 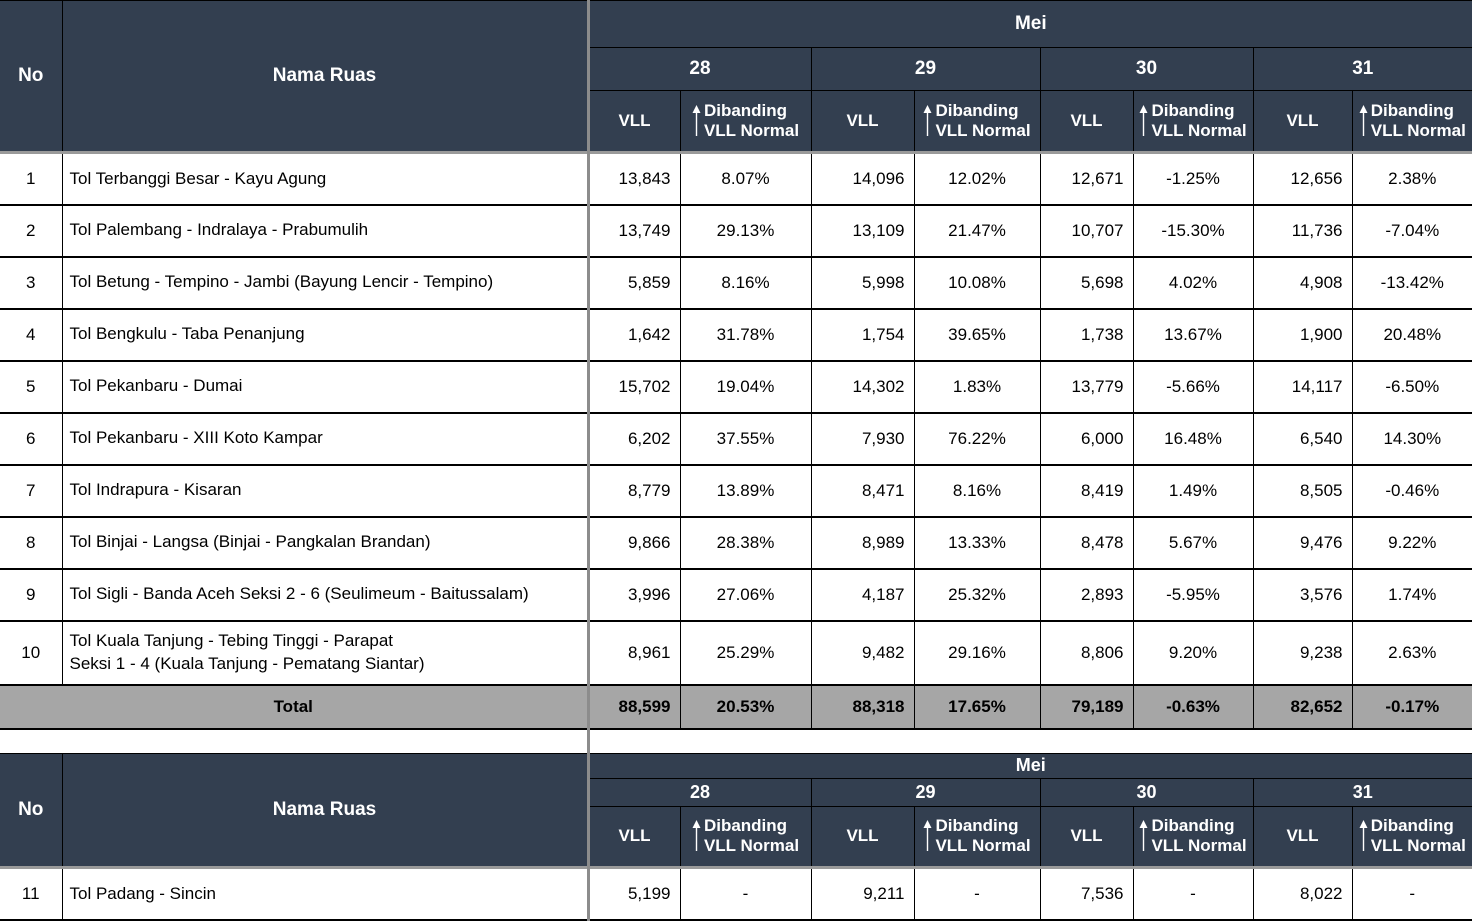 What do you see at coordinates (1411, 542) in the screenshot?
I see `cell-dibanding: 9.22%` at bounding box center [1411, 542].